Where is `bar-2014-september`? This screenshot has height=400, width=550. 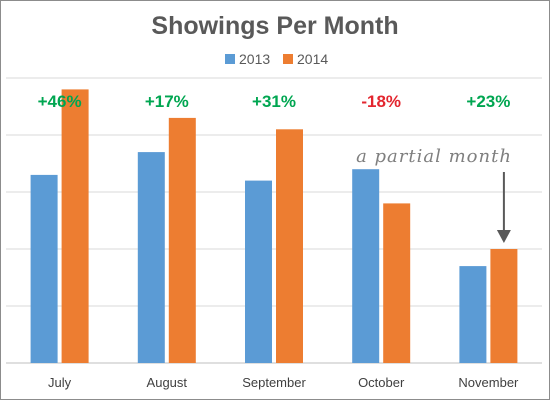 bar-2014-september is located at coordinates (289, 246).